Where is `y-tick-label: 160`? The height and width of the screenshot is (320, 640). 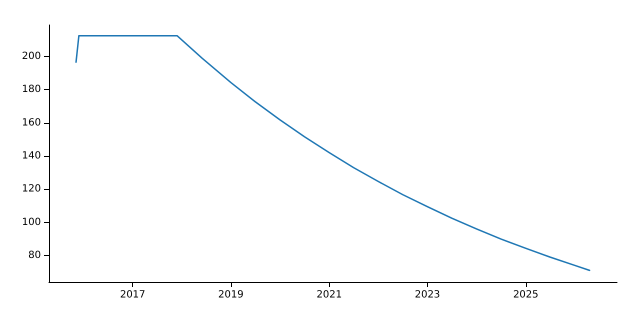 y-tick-label: 160 is located at coordinates (31, 122).